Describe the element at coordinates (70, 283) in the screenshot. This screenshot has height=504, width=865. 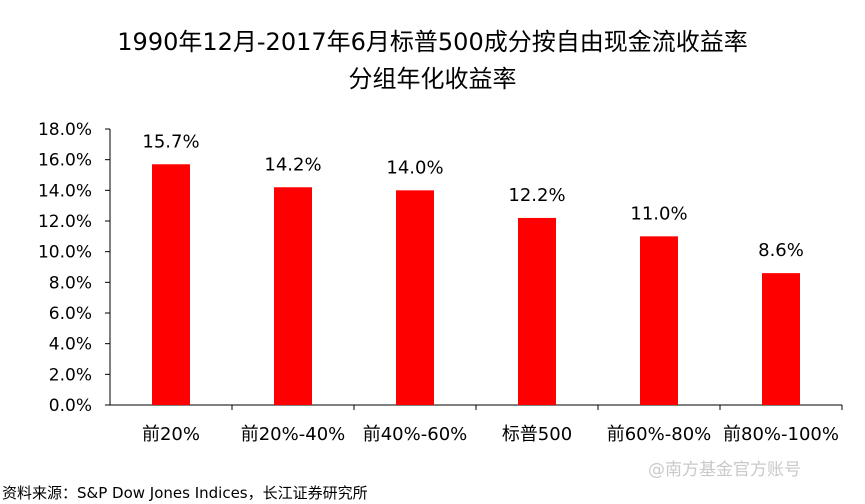
I see `y-tick-label: 8.0%` at that location.